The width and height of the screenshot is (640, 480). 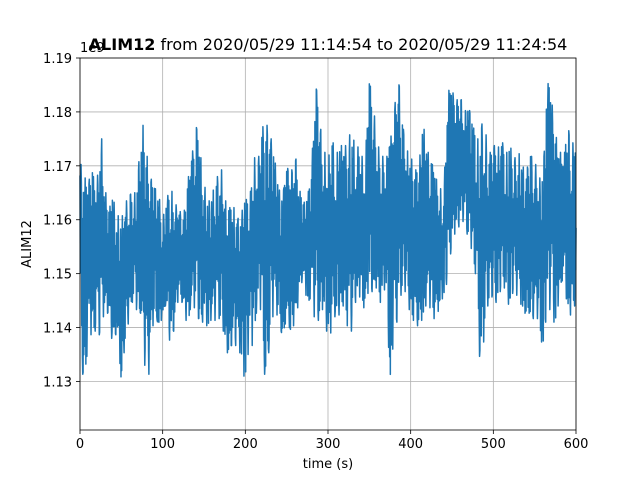 I want to click on y-tick-label: 1.14, so click(x=57, y=329).